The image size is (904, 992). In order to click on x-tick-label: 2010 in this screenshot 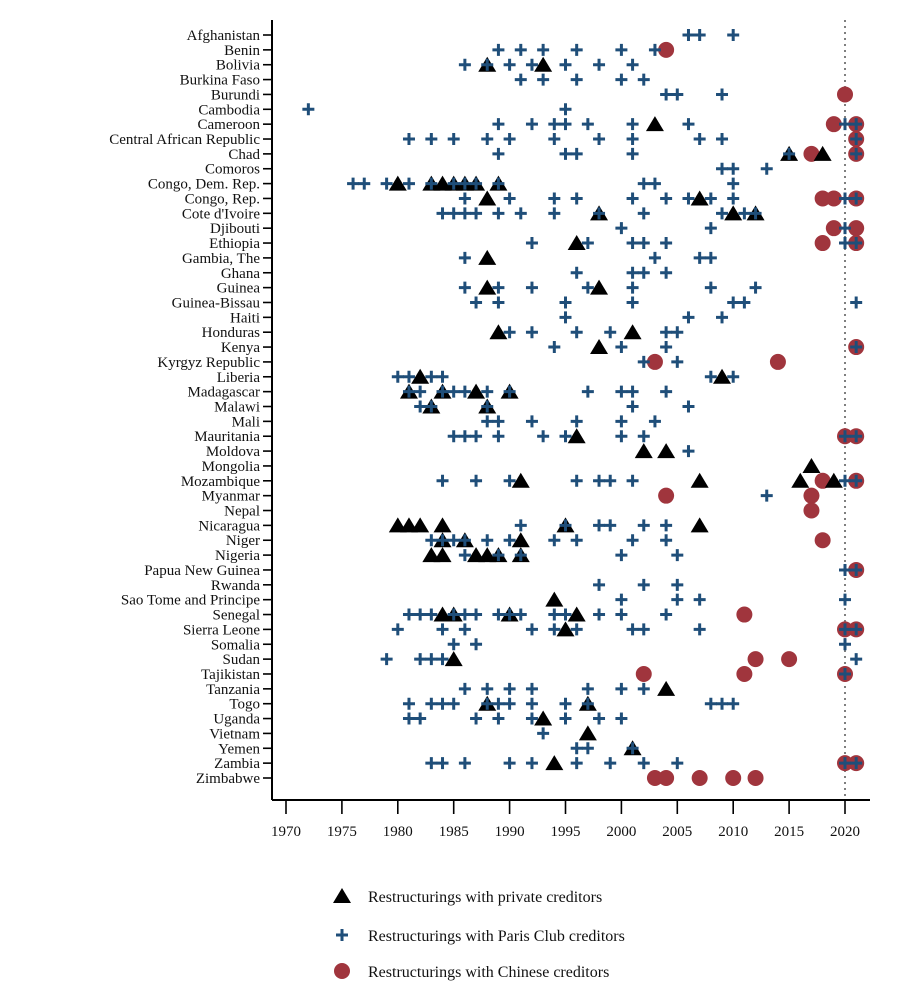, I will do `click(733, 832)`.